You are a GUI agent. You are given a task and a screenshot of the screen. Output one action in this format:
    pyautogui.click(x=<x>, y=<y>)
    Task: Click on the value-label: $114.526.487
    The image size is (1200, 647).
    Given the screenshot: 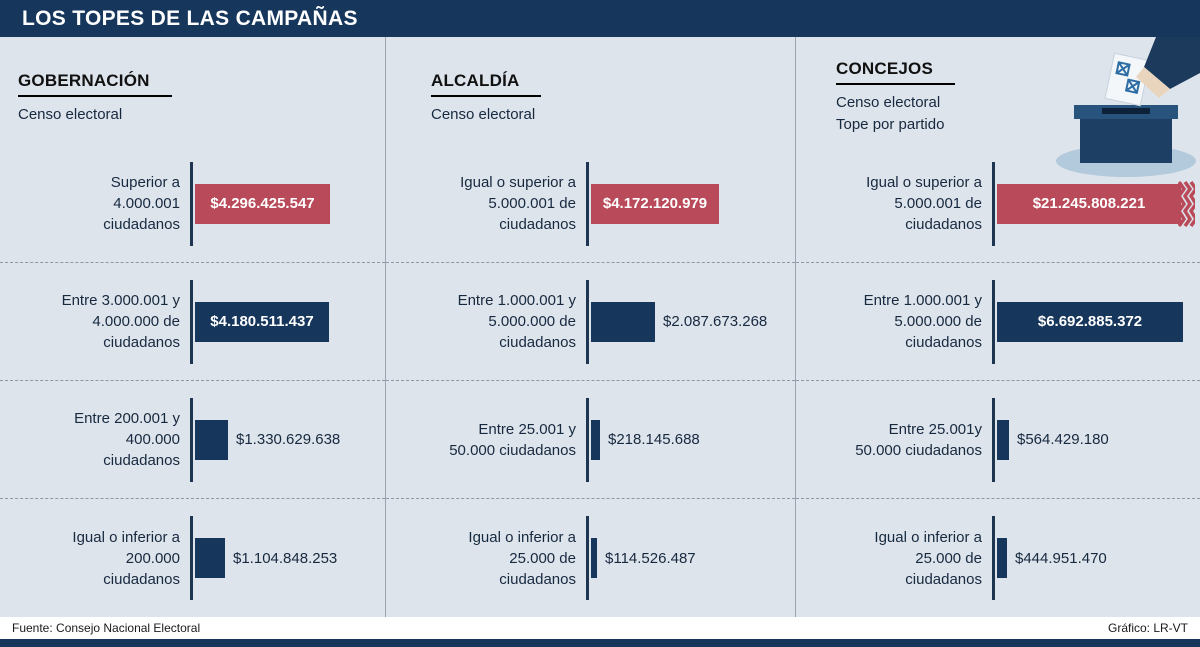 What is the action you would take?
    pyautogui.click(x=650, y=558)
    